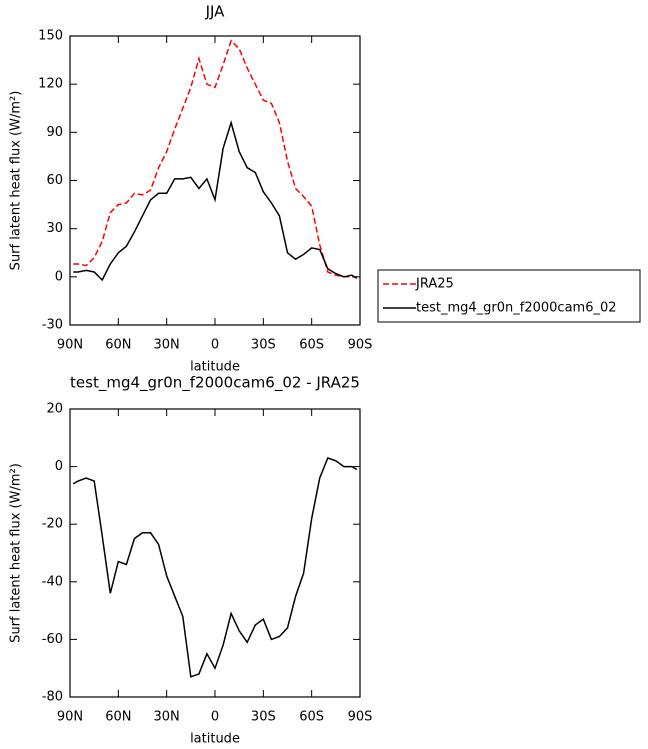 Image resolution: width=648 pixels, height=749 pixels. I want to click on y-tick-label: 90, so click(54, 132).